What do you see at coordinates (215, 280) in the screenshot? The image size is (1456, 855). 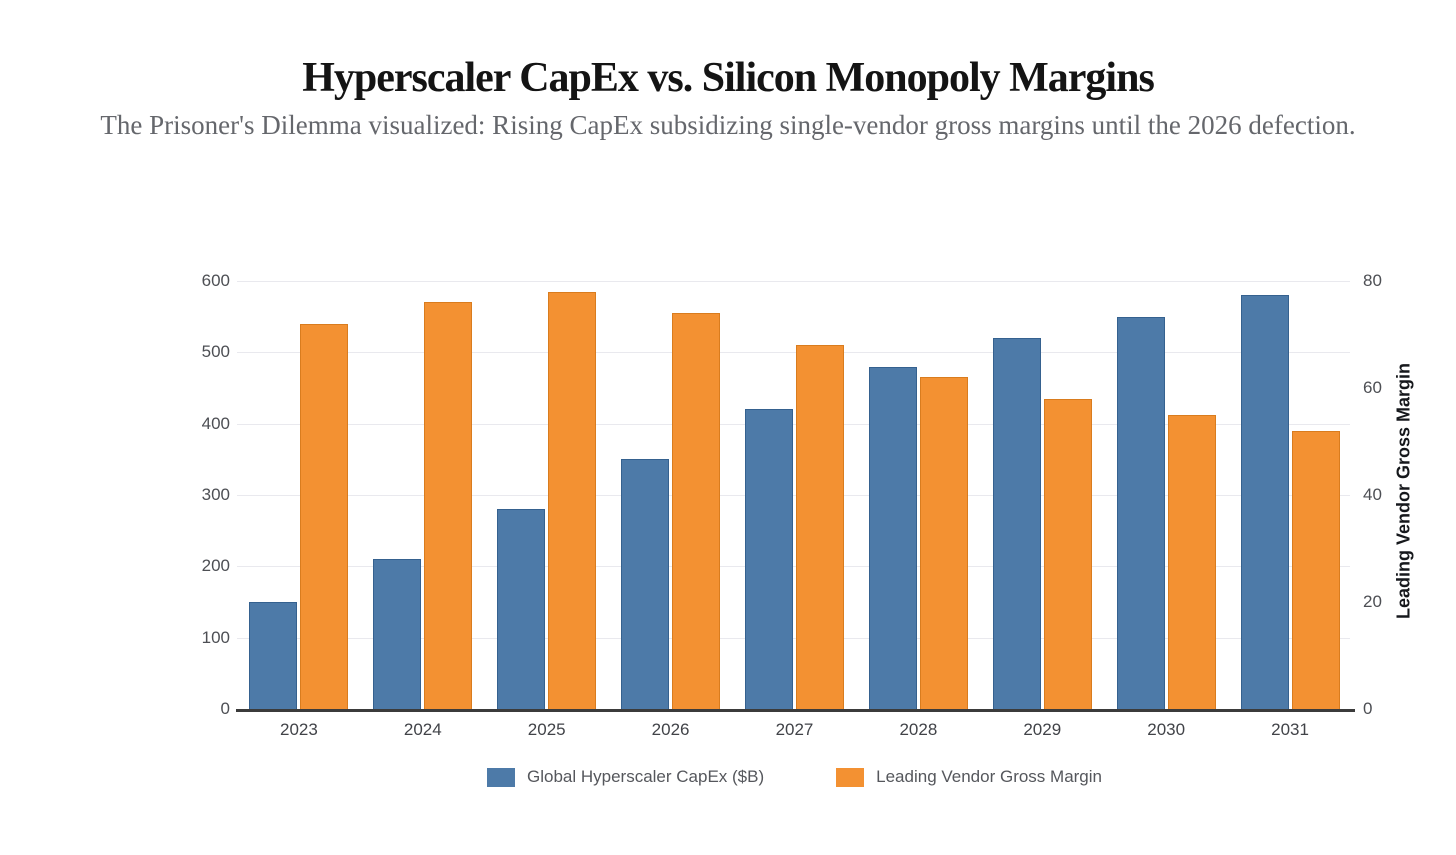 I see `left-axis-tick-label: 600` at bounding box center [215, 280].